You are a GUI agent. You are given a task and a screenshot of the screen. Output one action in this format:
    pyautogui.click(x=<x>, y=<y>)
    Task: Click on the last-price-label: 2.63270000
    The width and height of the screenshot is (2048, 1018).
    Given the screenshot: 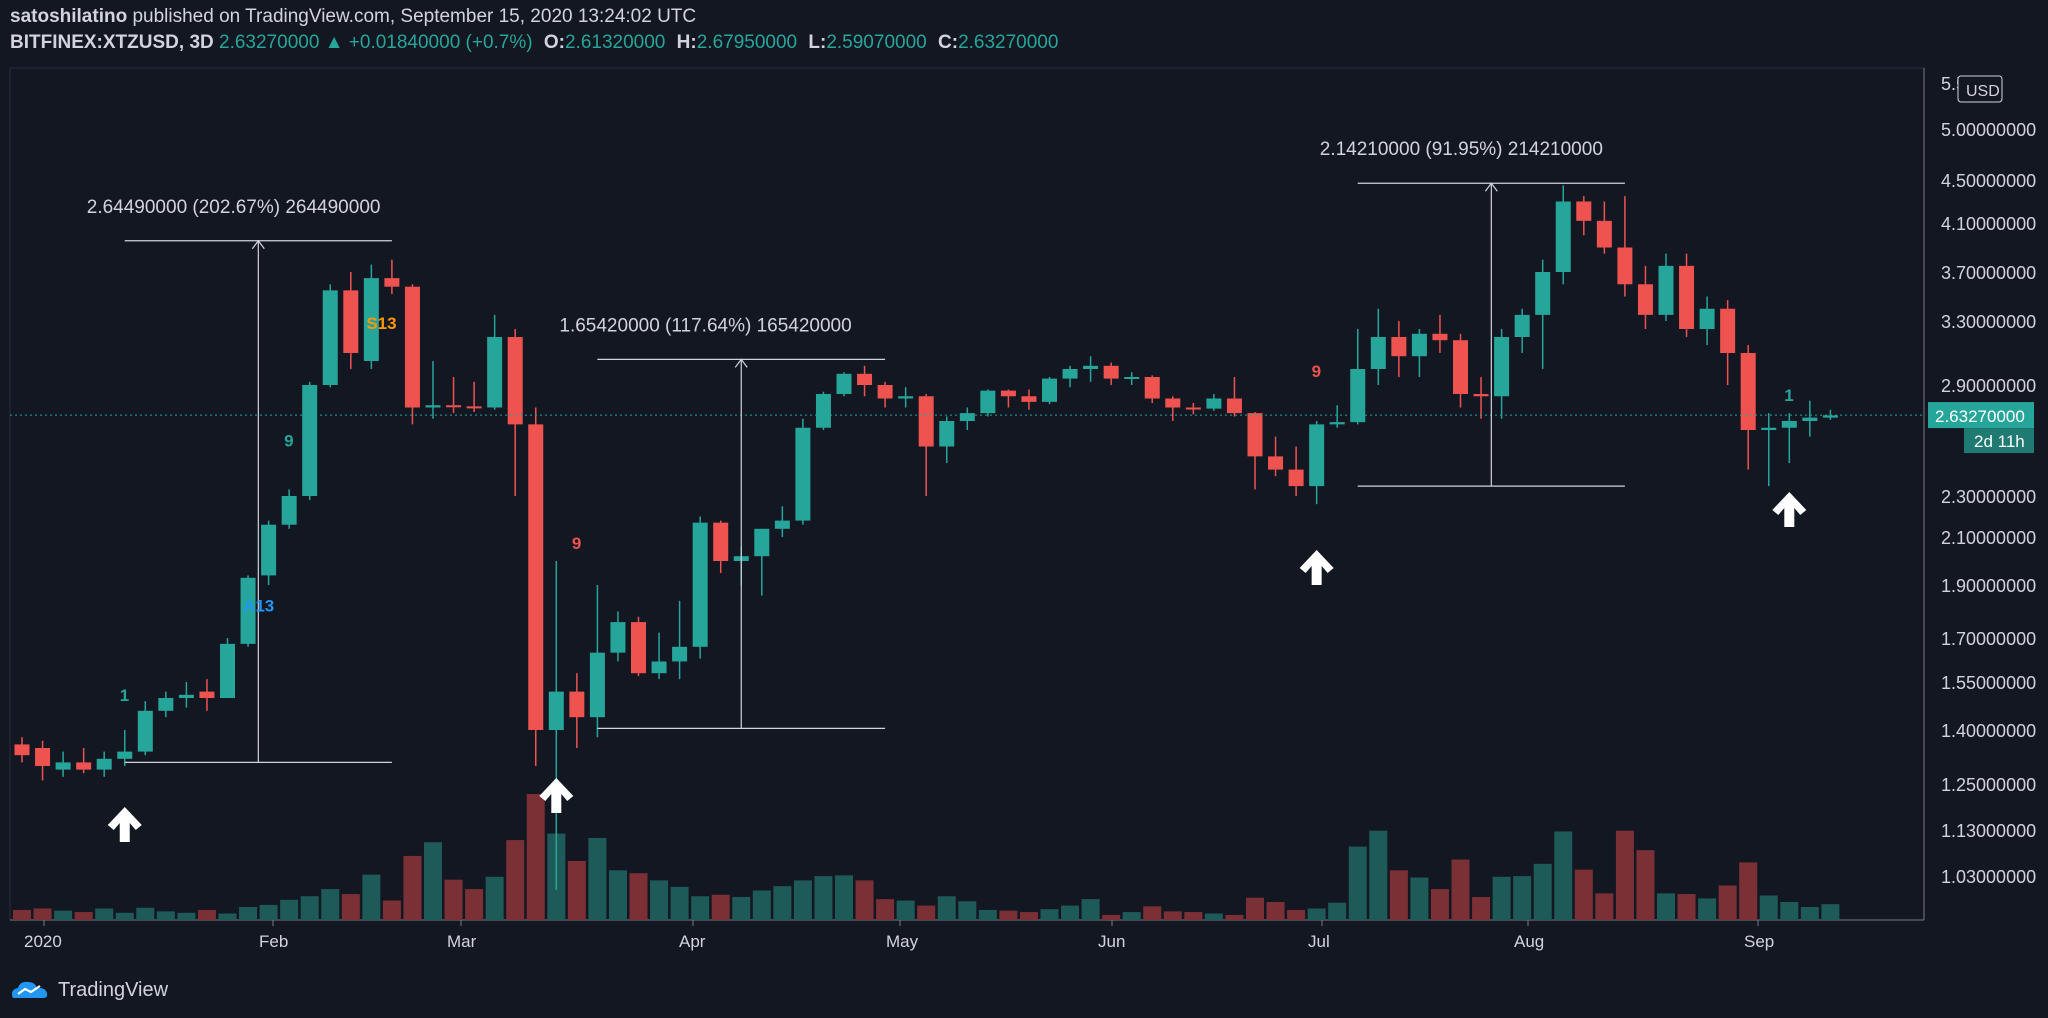 What is the action you would take?
    pyautogui.click(x=1980, y=416)
    